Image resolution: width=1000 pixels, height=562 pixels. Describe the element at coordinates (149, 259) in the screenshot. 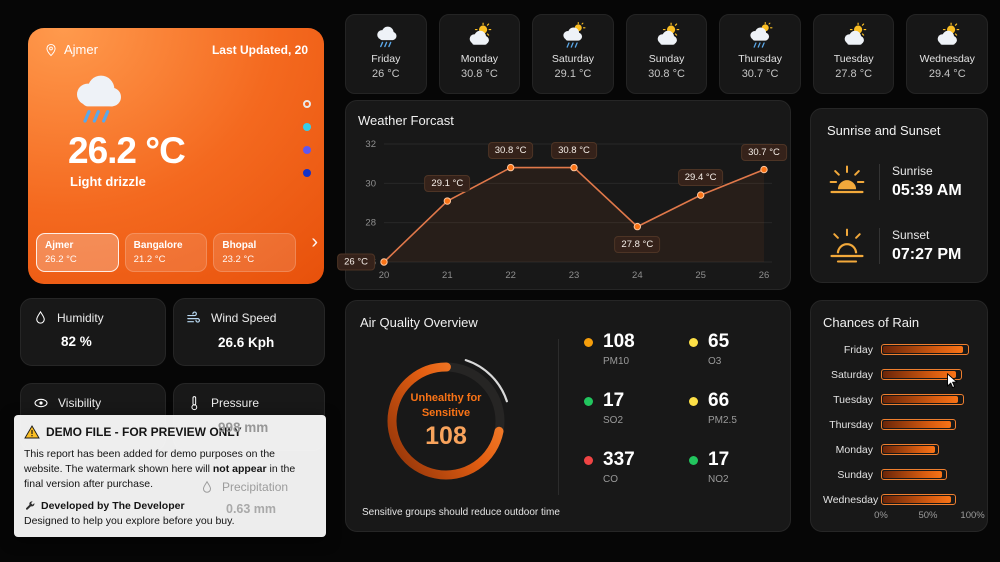

I see `city-temp: 21.2 °C` at that location.